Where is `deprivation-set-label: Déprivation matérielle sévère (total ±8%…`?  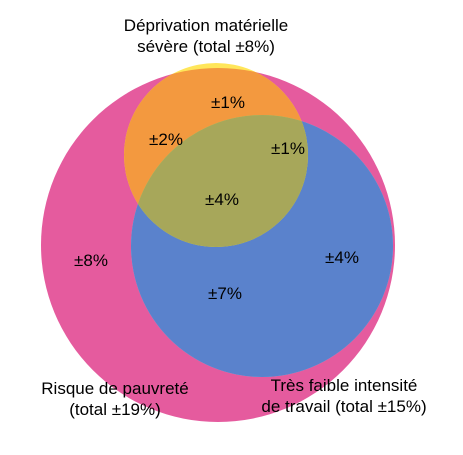 deprivation-set-label: Déprivation matérielle sévère (total ±8%… is located at coordinates (206, 36).